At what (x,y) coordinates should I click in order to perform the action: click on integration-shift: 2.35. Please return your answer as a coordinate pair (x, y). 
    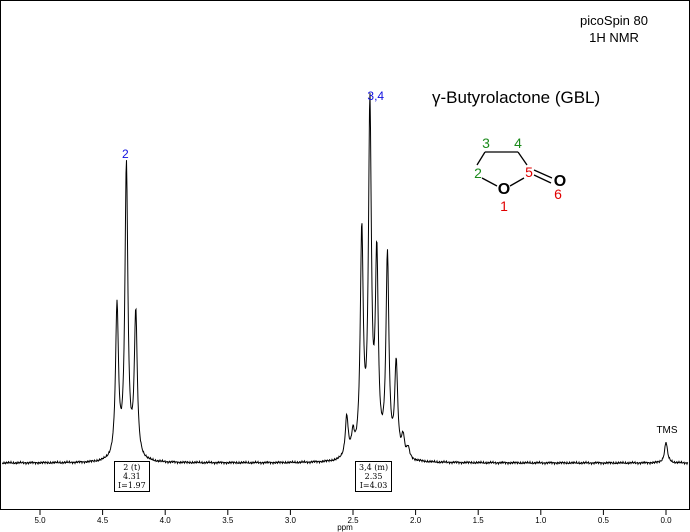
    Looking at the image, I should click on (373, 476).